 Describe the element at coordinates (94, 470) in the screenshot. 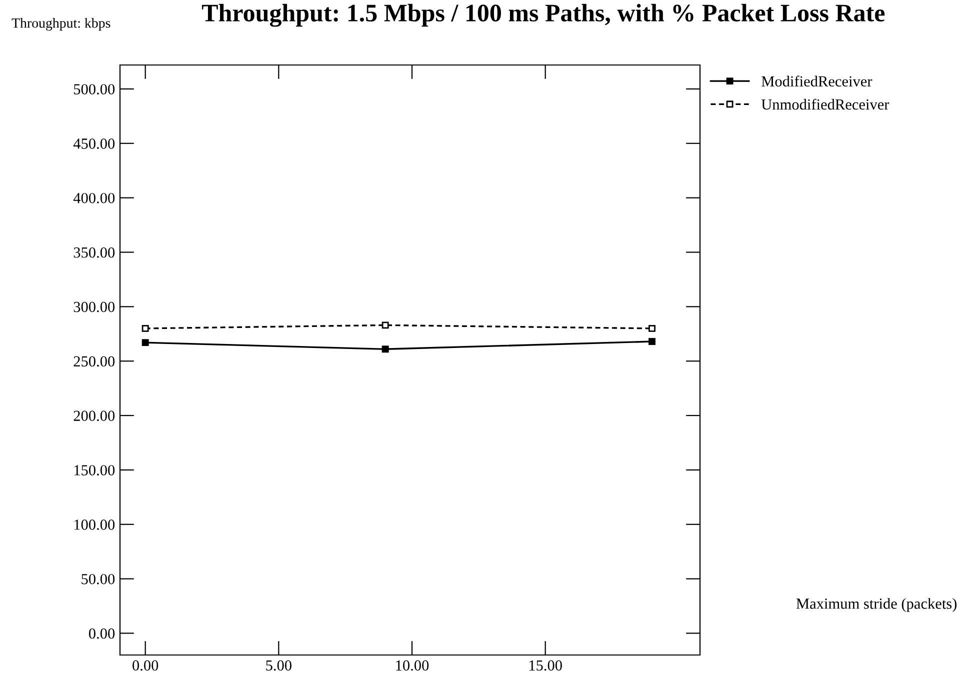

I see `y-tick-label: 150.00` at that location.